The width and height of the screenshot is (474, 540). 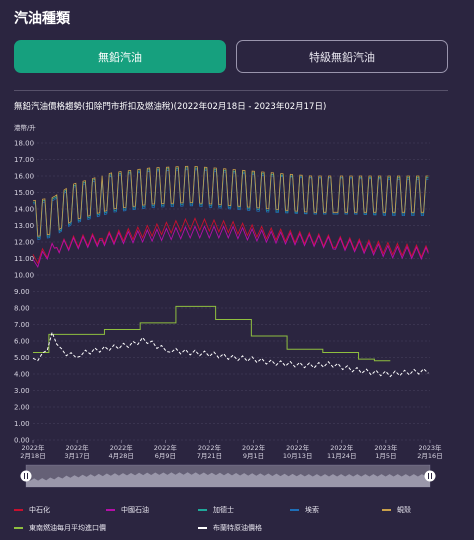 What do you see at coordinates (298, 456) in the screenshot?
I see `x-tick-date: 10月13日` at bounding box center [298, 456].